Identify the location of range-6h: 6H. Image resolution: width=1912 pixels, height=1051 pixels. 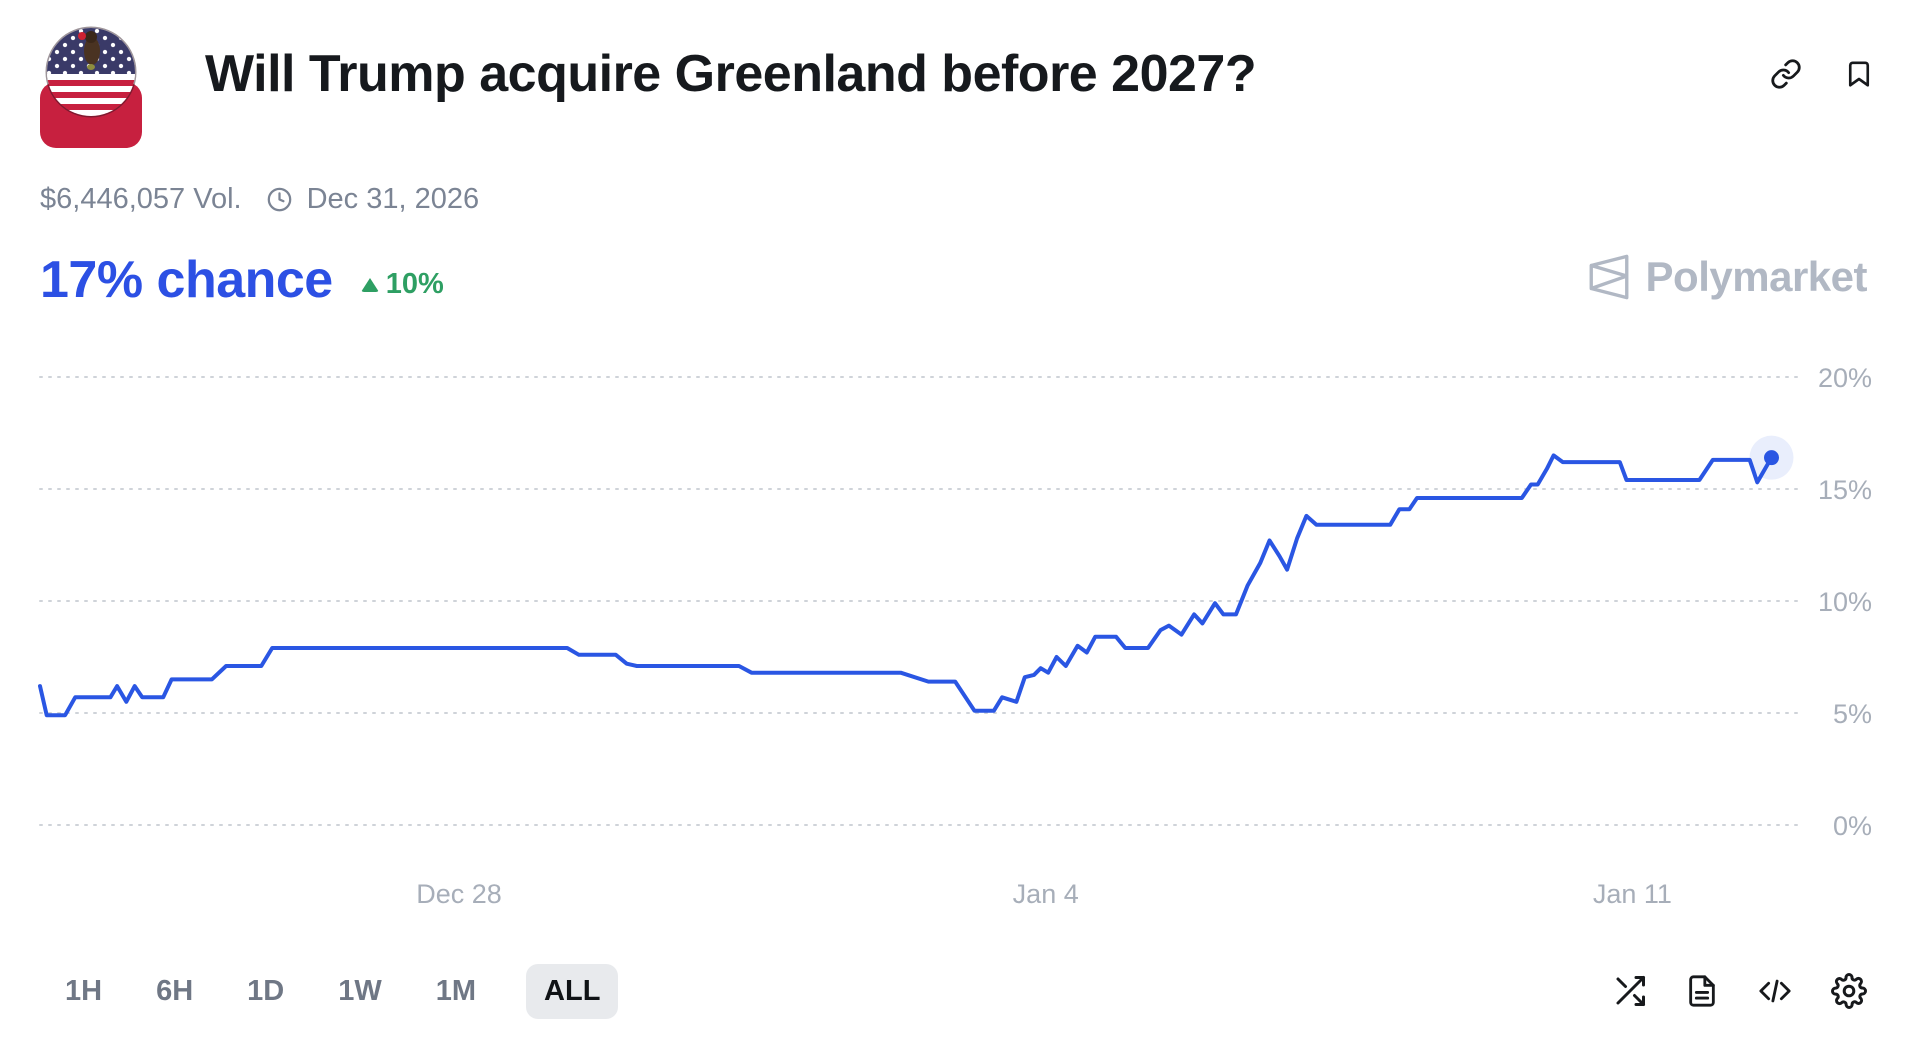
(175, 990).